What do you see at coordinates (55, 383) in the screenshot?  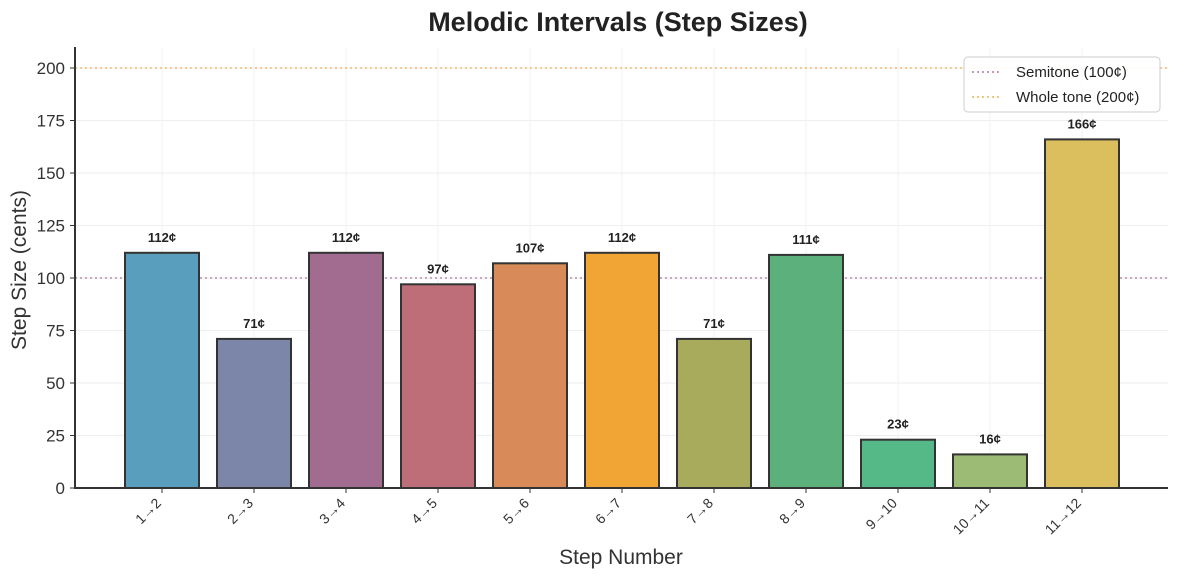 I see `y-tick-label: 50` at bounding box center [55, 383].